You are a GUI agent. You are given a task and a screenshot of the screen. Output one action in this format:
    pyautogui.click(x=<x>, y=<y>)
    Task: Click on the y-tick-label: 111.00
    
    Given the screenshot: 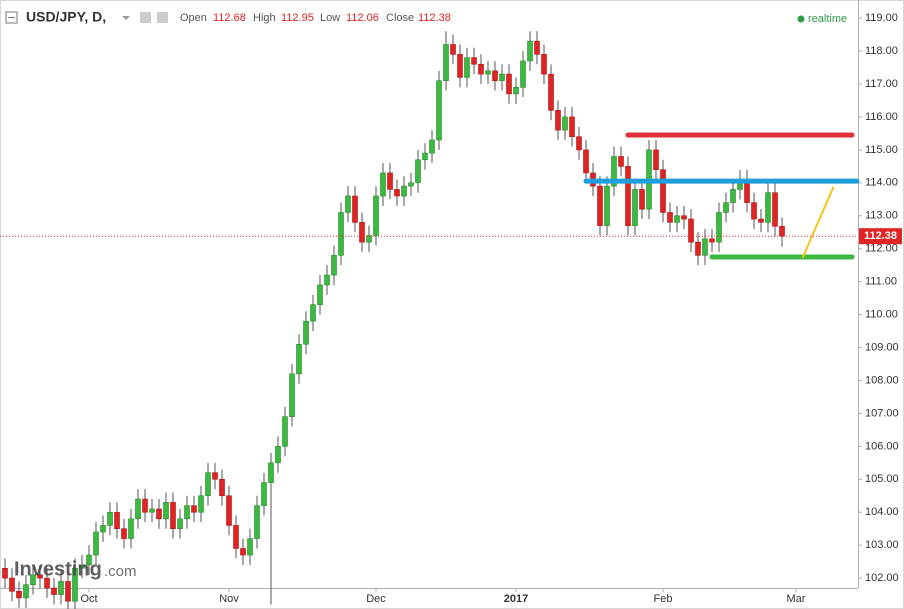 What is the action you would take?
    pyautogui.click(x=881, y=282)
    